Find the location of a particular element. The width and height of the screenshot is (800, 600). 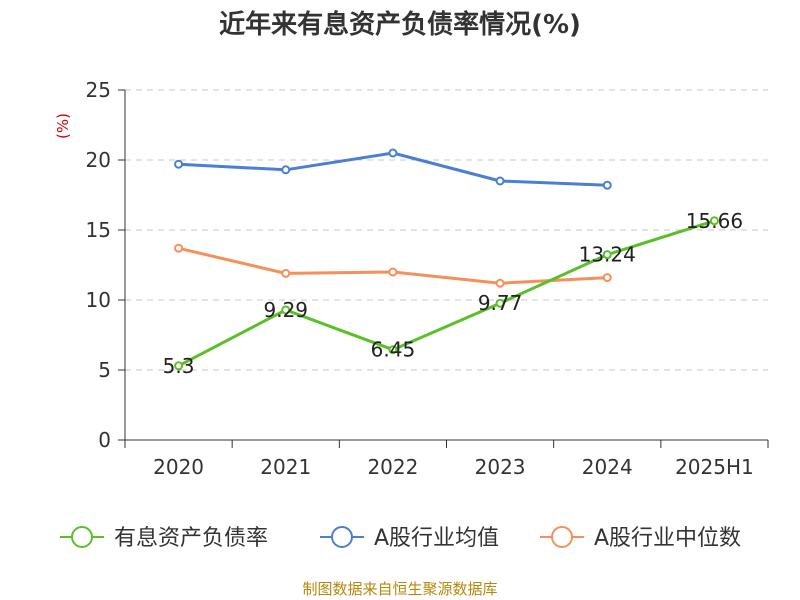

x-tick-label: 2022 is located at coordinates (392, 467).